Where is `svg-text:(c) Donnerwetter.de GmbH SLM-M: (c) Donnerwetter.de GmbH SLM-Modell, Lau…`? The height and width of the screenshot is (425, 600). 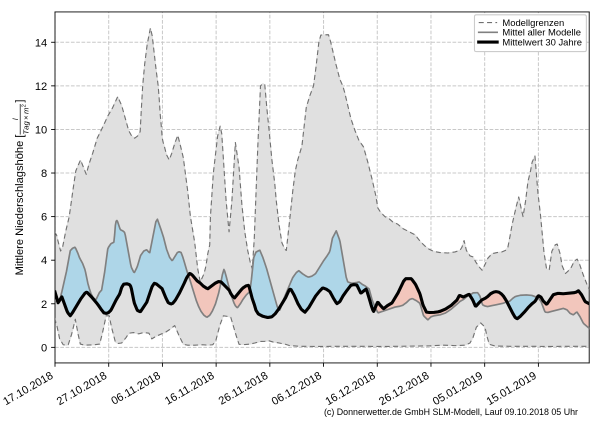 svg-text:(c) Donnerwetter.de GmbH SLM-M: (c) Donnerwetter.de GmbH SLM-Modell, Lau… is located at coordinates (451, 412).